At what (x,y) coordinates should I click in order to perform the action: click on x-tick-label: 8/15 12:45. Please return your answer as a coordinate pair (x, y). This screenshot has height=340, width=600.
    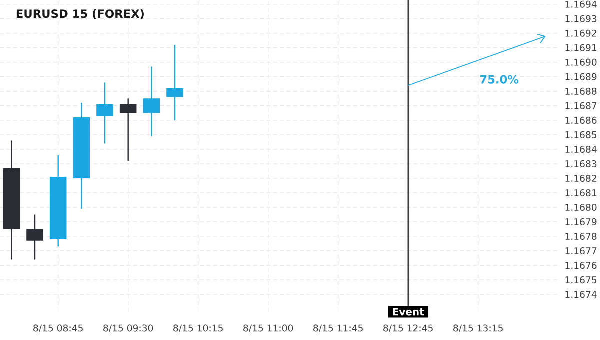
    Looking at the image, I should click on (408, 328).